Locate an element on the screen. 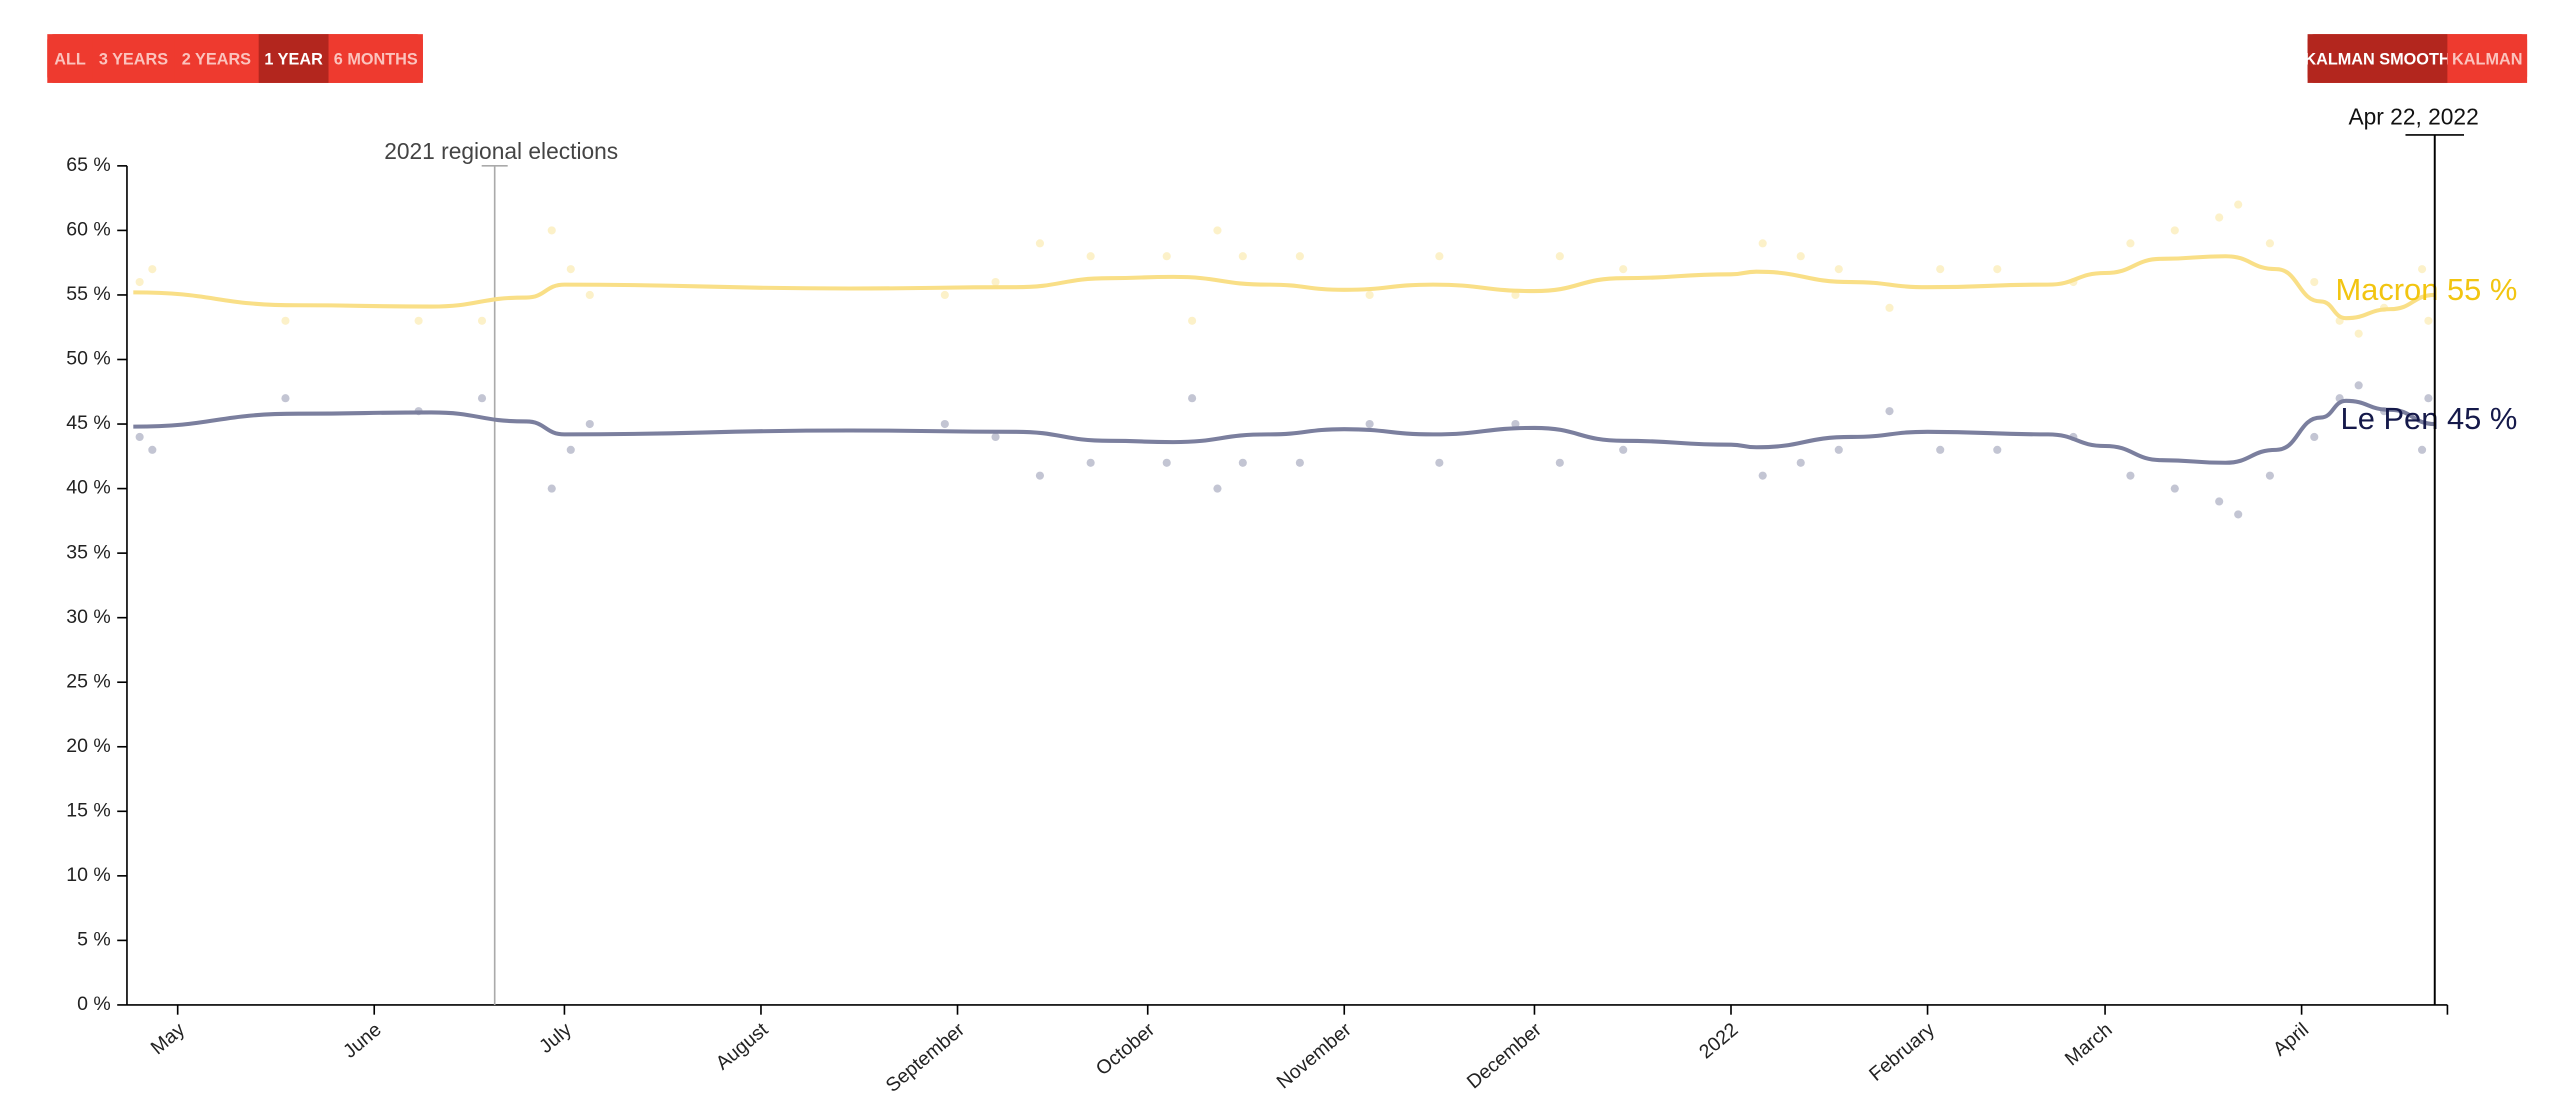 Image resolution: width=2550 pixels, height=1096 pixels. x-tick-label: August is located at coordinates (742, 1046).